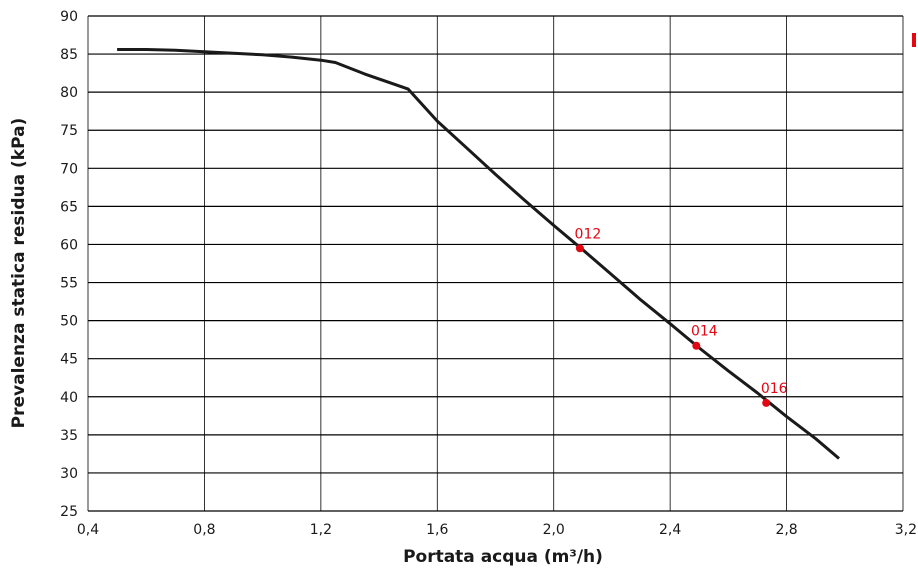 Image resolution: width=918 pixels, height=576 pixels. What do you see at coordinates (321, 530) in the screenshot?
I see `x-tick-label: 1,2` at bounding box center [321, 530].